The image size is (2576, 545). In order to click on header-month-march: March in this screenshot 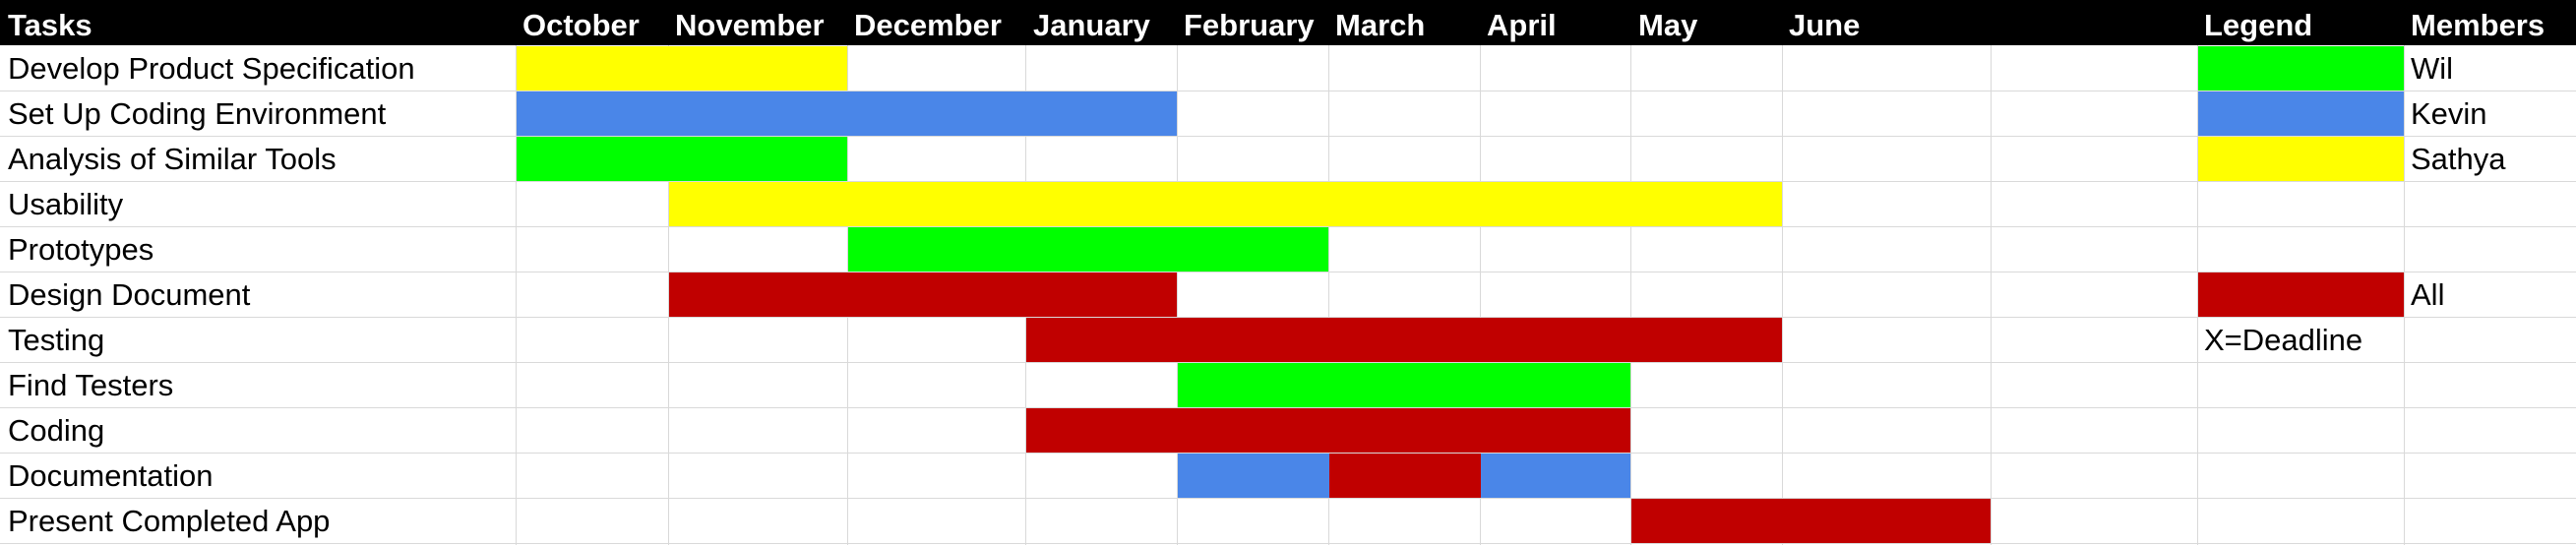, I will do `click(1380, 25)`.